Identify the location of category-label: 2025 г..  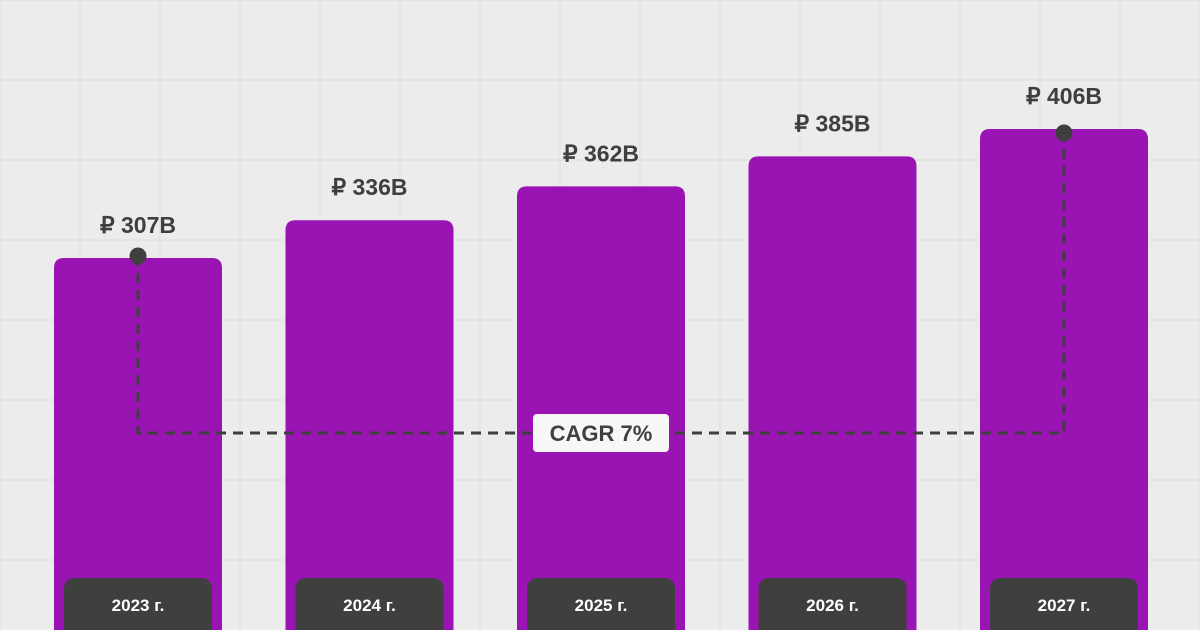
(601, 605).